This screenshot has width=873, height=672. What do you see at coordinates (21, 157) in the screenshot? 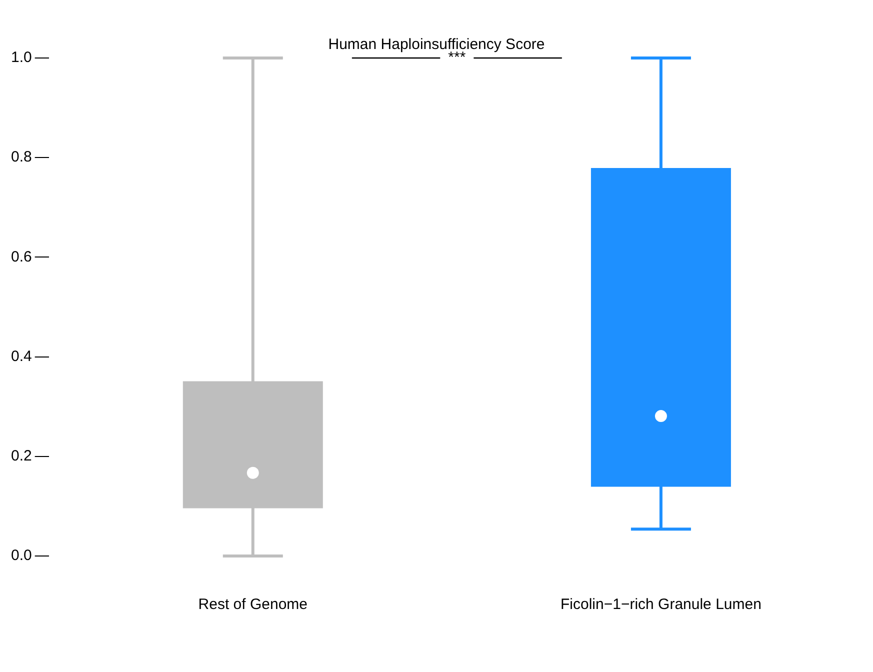
I see `y-tick-label: 0.8` at bounding box center [21, 157].